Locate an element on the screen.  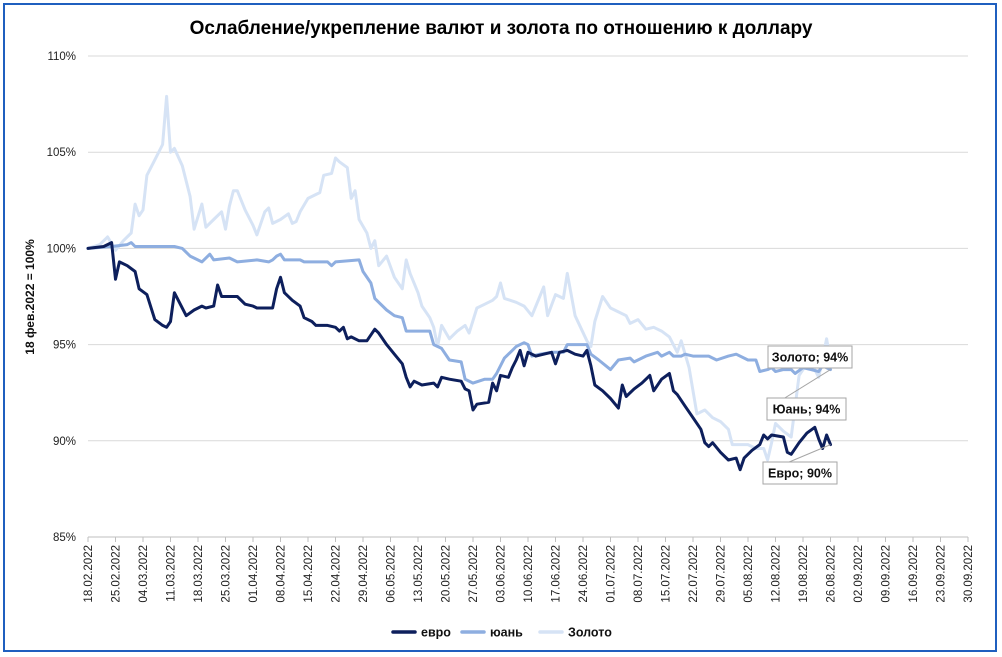
x-tick-label: 29.04.2022 is located at coordinates (364, 574).